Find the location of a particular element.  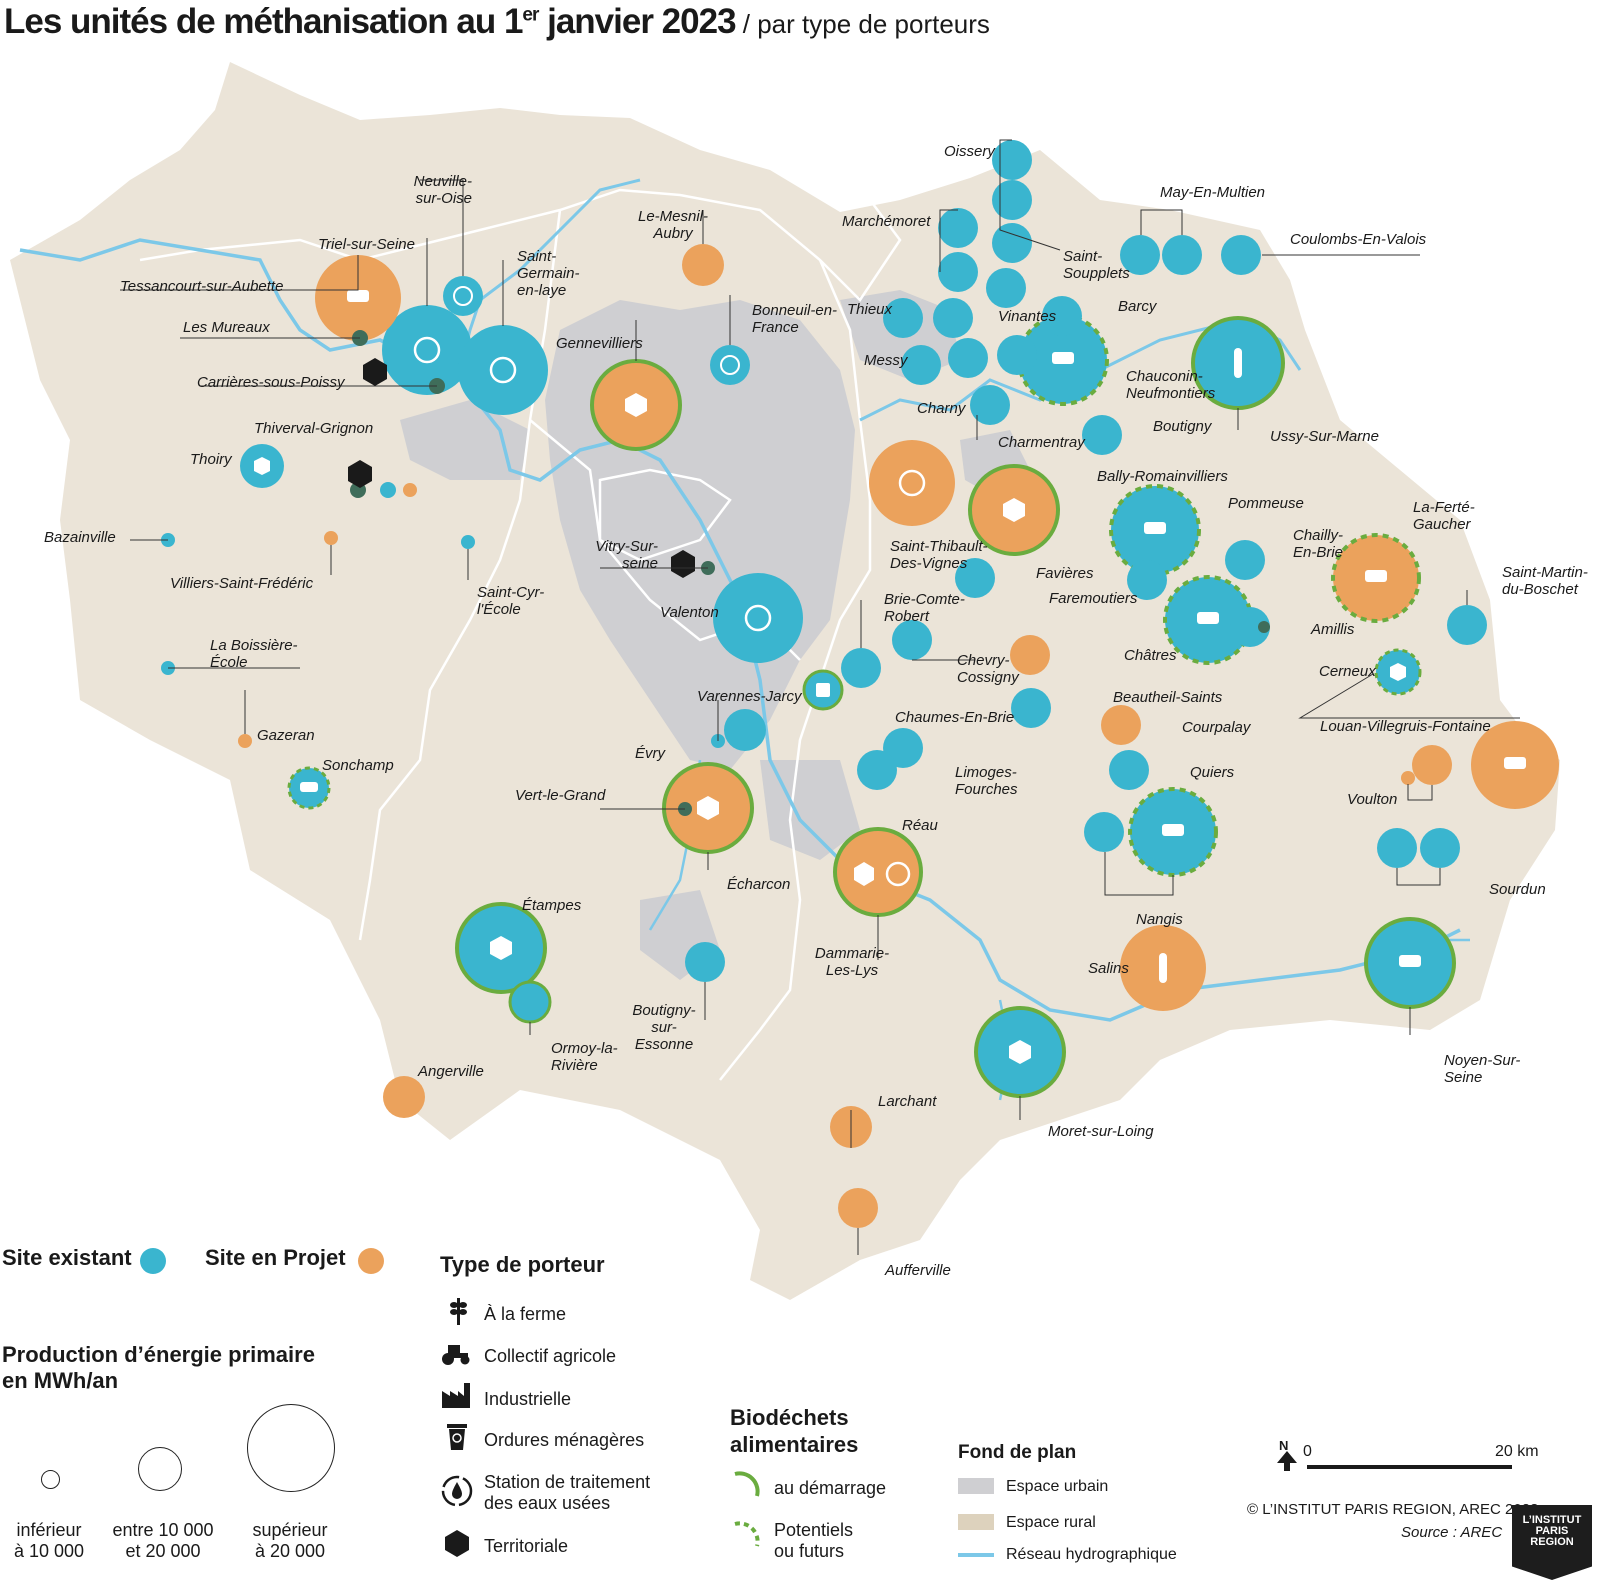

site-saint-thibault is located at coordinates (912, 483).